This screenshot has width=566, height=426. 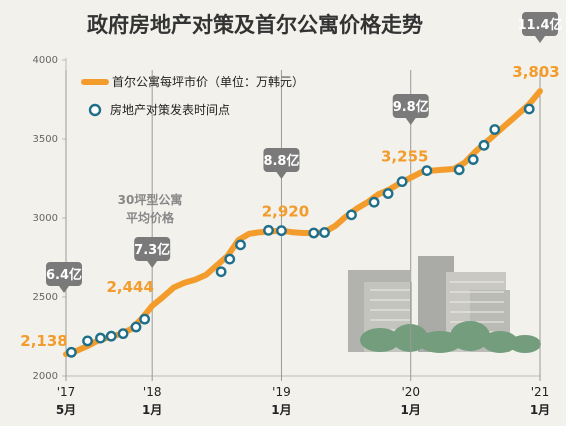 I want to click on x-tick-year: '18, so click(x=152, y=392).